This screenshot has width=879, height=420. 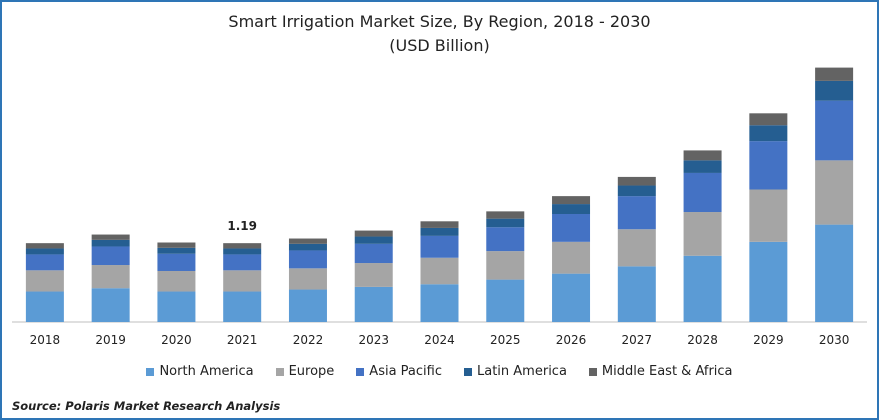 I want to click on bar-2026-asia-pacific, so click(x=571, y=228).